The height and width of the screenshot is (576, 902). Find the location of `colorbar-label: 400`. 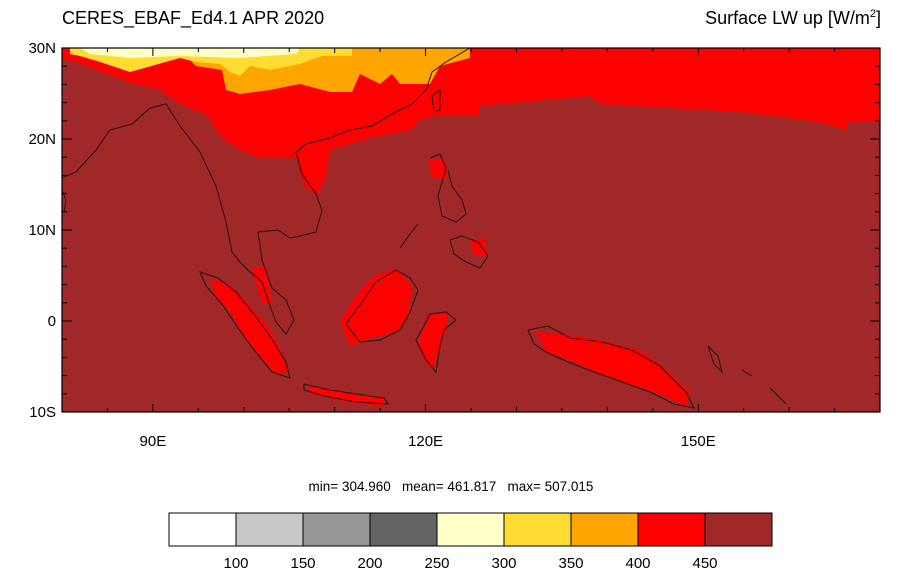

colorbar-label: 400 is located at coordinates (637, 563).